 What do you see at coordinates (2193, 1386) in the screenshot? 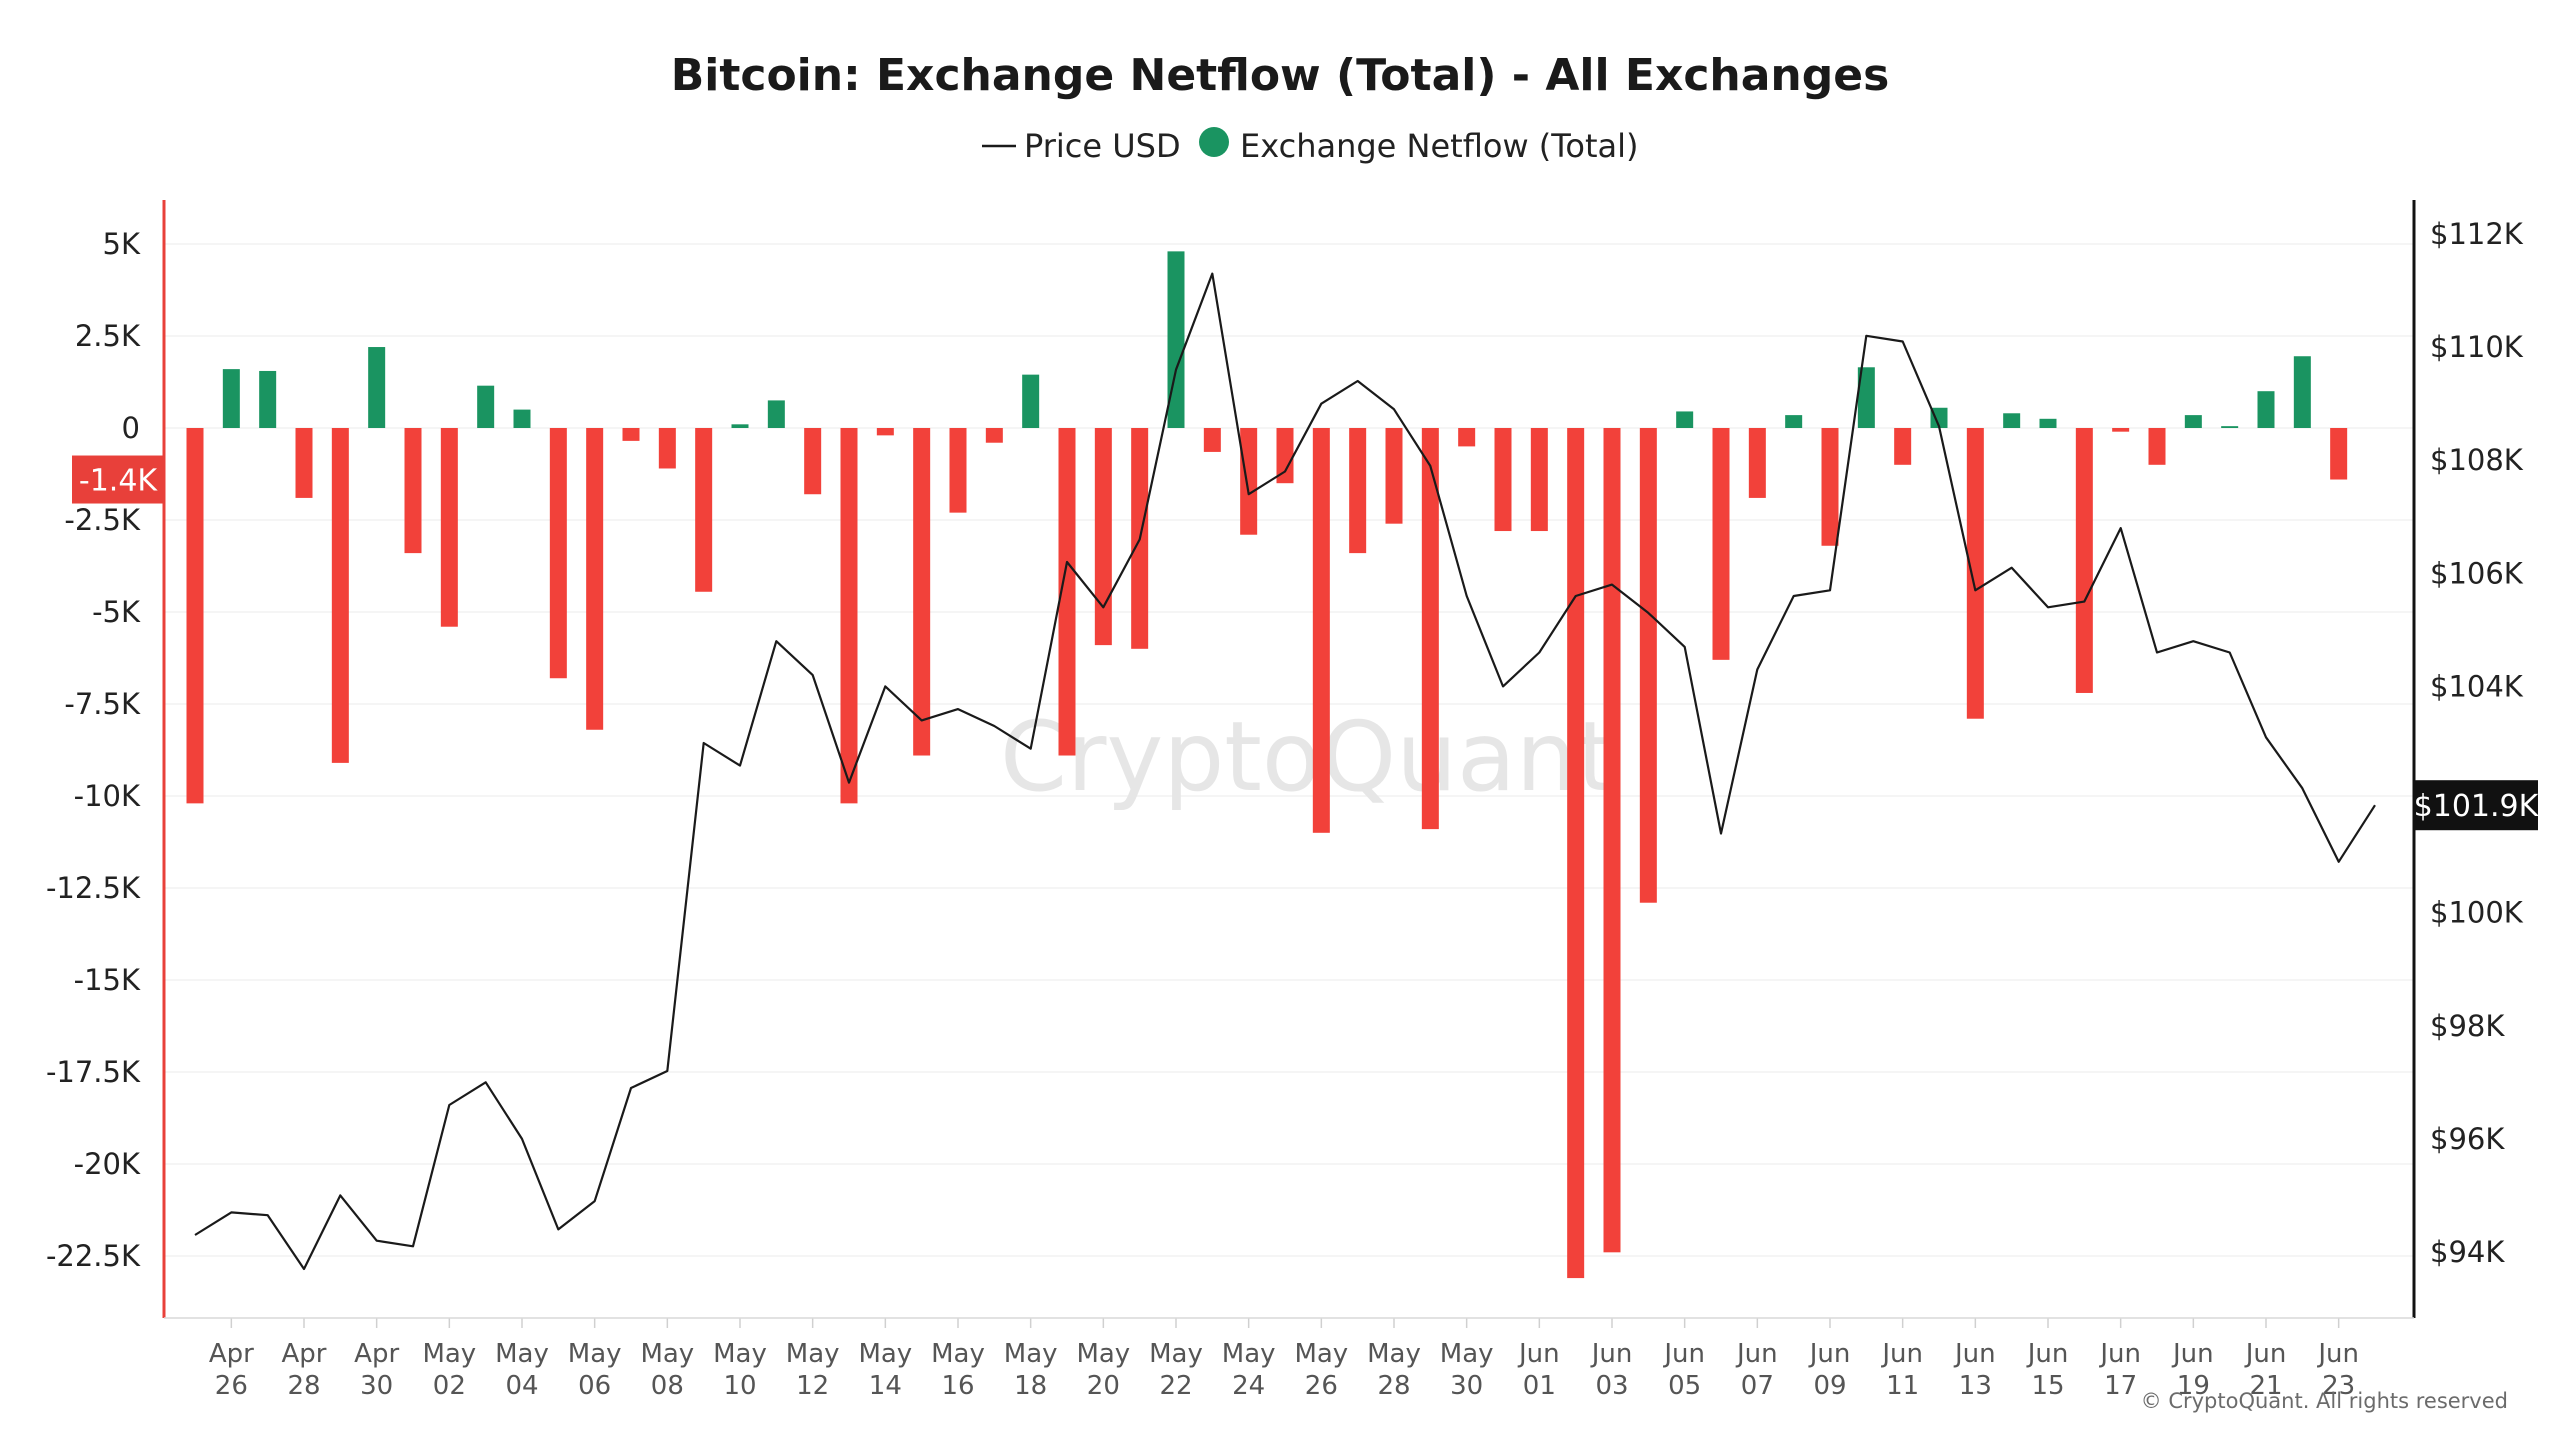
I see `x-tick-day: 19` at bounding box center [2193, 1386].